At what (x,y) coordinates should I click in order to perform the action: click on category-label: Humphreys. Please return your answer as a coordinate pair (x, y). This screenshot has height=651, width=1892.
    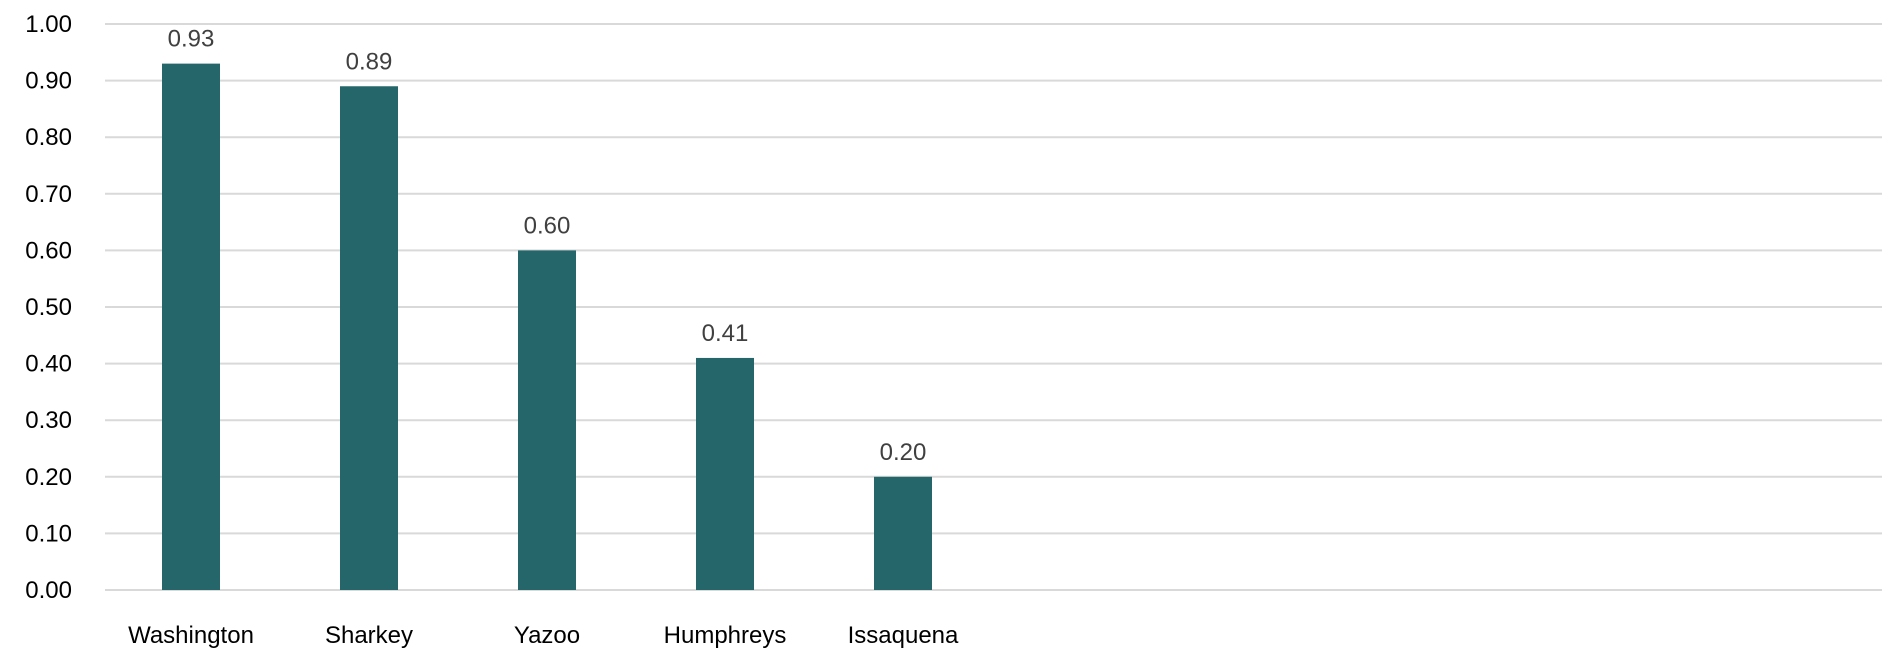
    Looking at the image, I should click on (725, 635).